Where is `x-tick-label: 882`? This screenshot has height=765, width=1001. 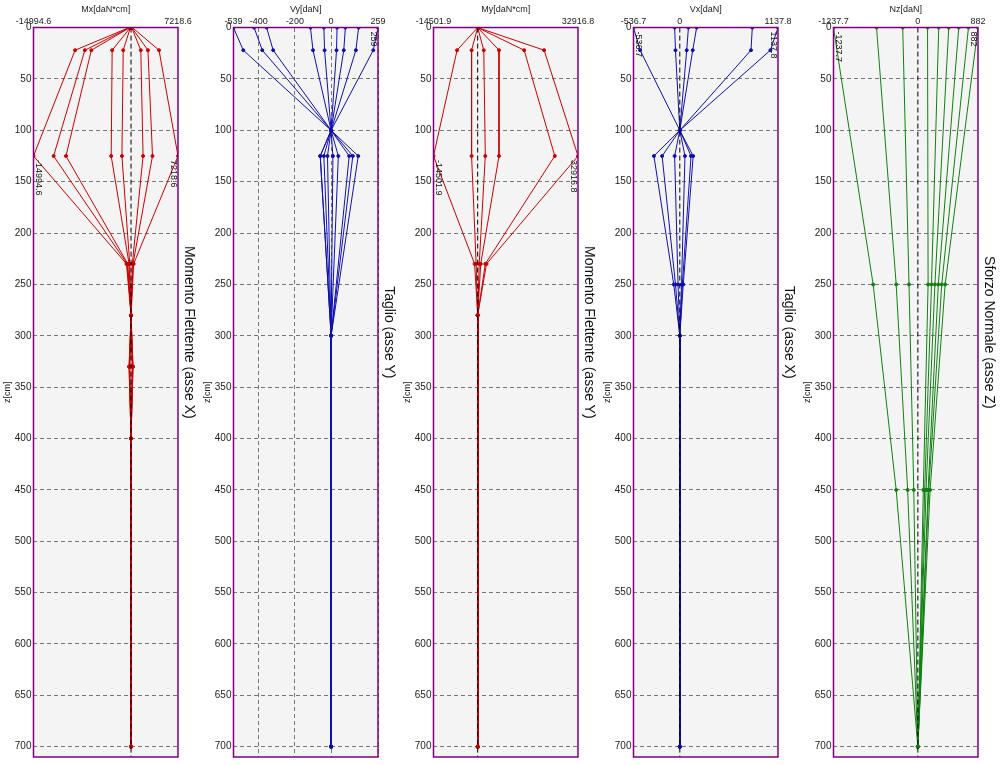 x-tick-label: 882 is located at coordinates (978, 20).